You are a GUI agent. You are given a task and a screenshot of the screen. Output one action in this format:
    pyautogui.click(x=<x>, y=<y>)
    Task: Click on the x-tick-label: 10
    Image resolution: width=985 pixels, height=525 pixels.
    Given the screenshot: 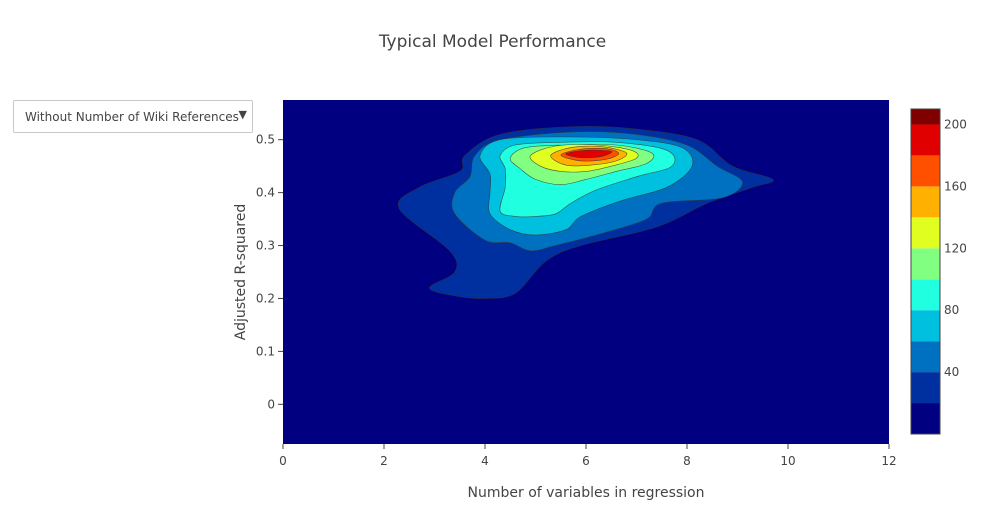 What is the action you would take?
    pyautogui.click(x=787, y=461)
    